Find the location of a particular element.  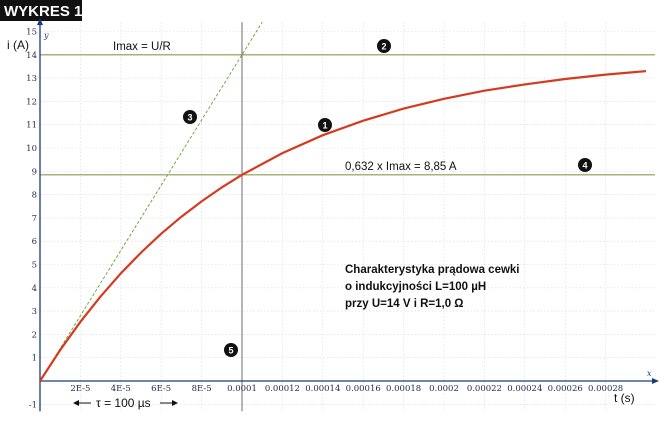

y-tick-label: 7 is located at coordinates (34, 219).